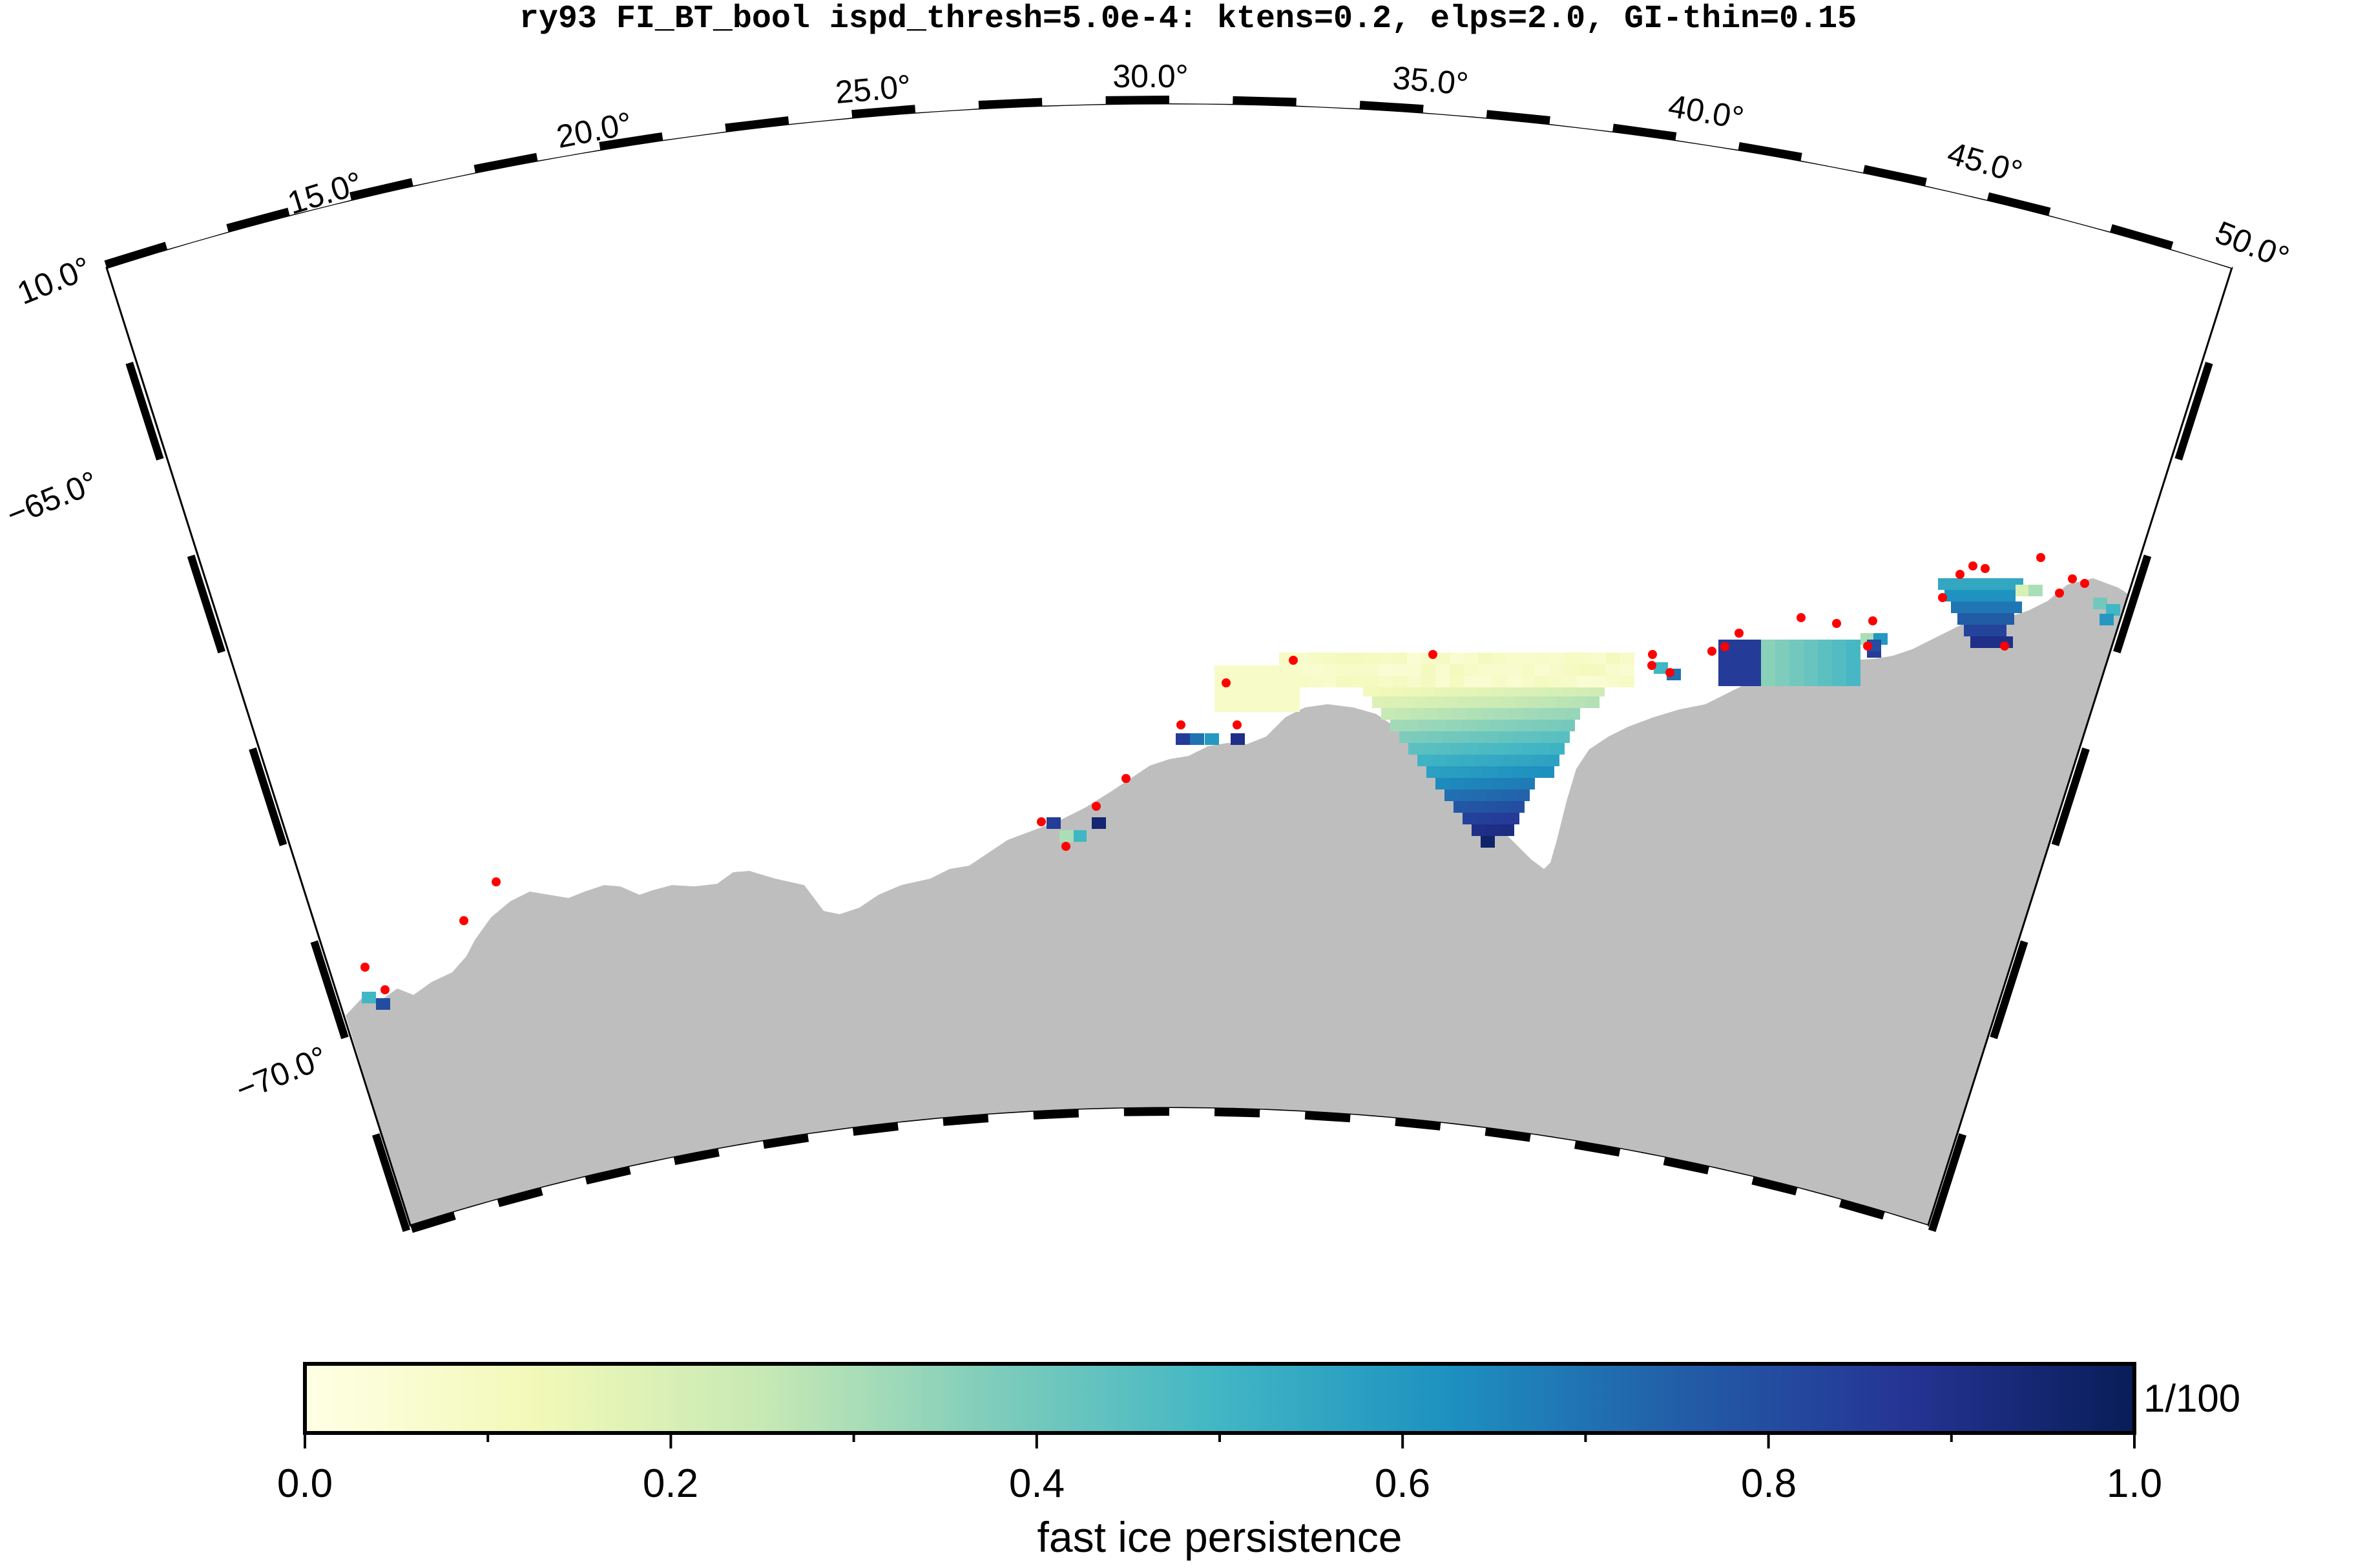  Describe the element at coordinates (1220, 1537) in the screenshot. I see `colorbar-label: fast ice persistence` at that location.